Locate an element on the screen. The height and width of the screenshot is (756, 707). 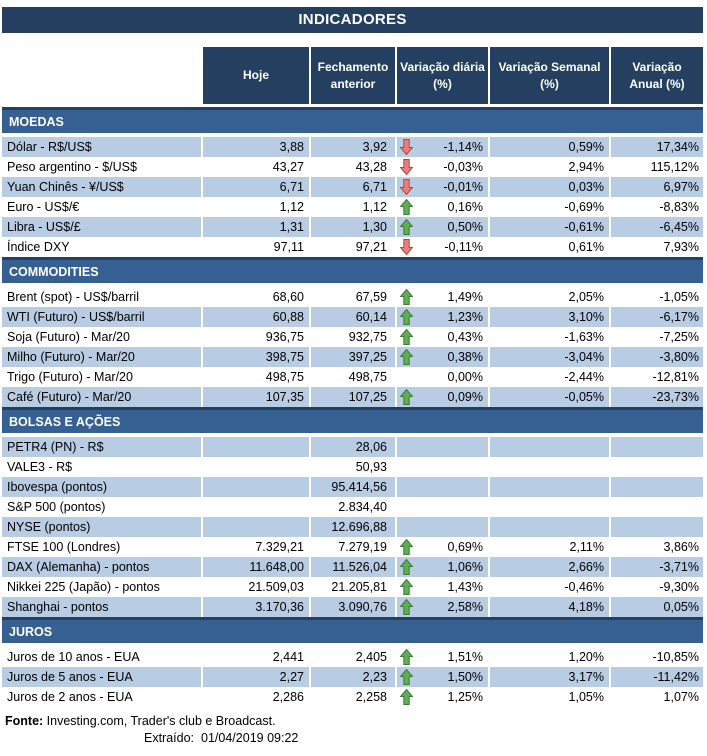
cell-label: Índice DXY is located at coordinates (101, 247).